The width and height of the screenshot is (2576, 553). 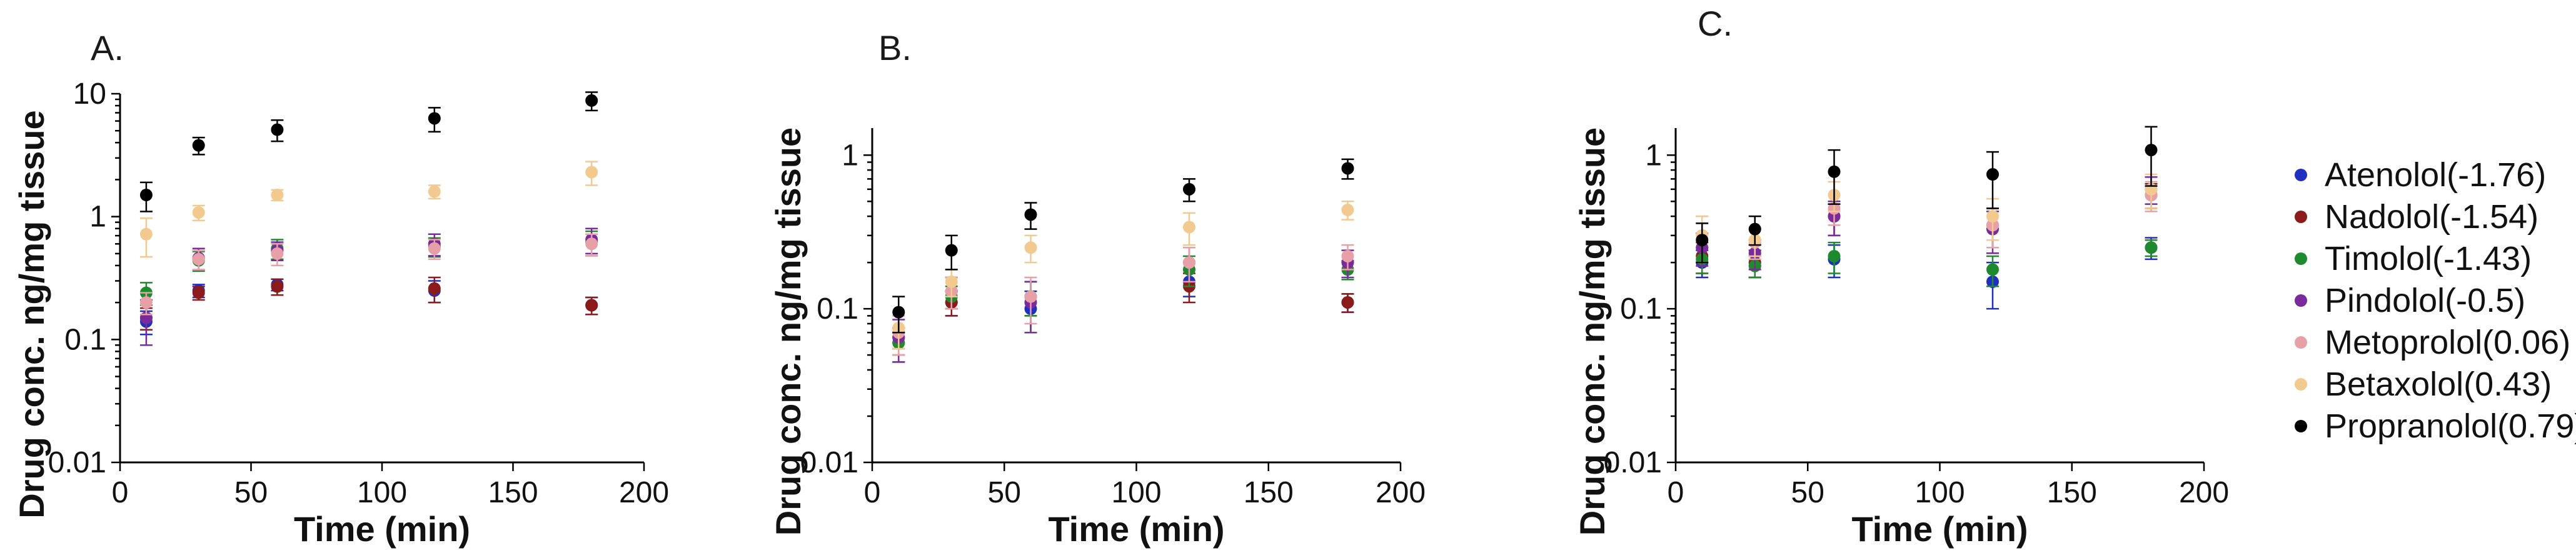 What do you see at coordinates (1715, 23) in the screenshot?
I see `panel-label: C.` at bounding box center [1715, 23].